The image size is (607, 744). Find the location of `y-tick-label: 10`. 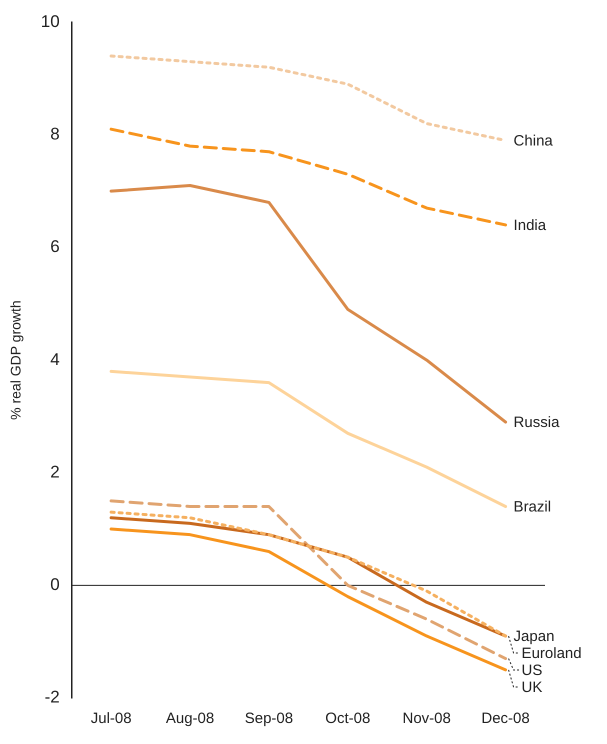

y-tick-label: 10 is located at coordinates (50, 21).